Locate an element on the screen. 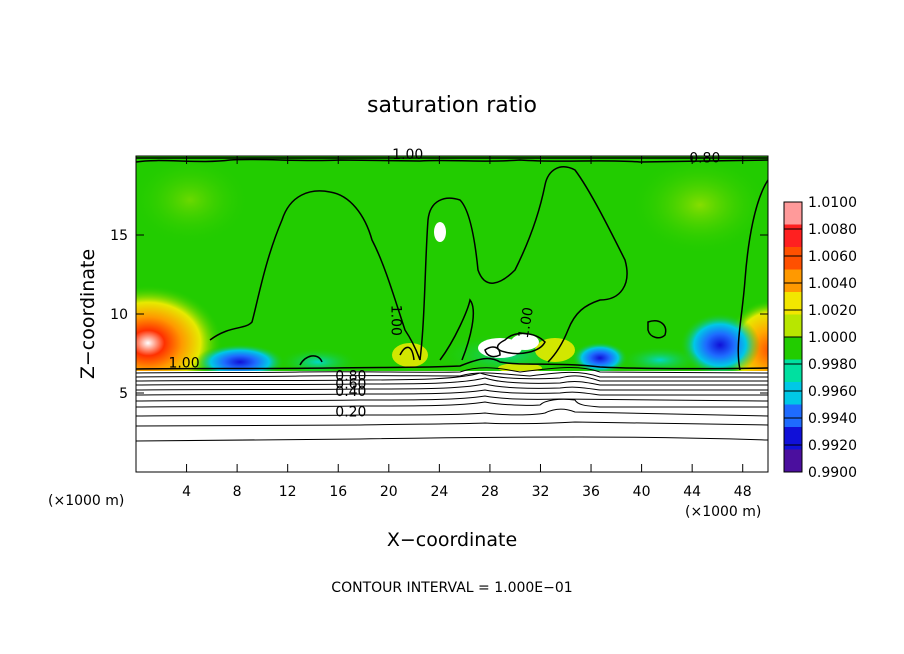 This screenshot has width=904, height=654. x-tick-label: 36 is located at coordinates (591, 492).